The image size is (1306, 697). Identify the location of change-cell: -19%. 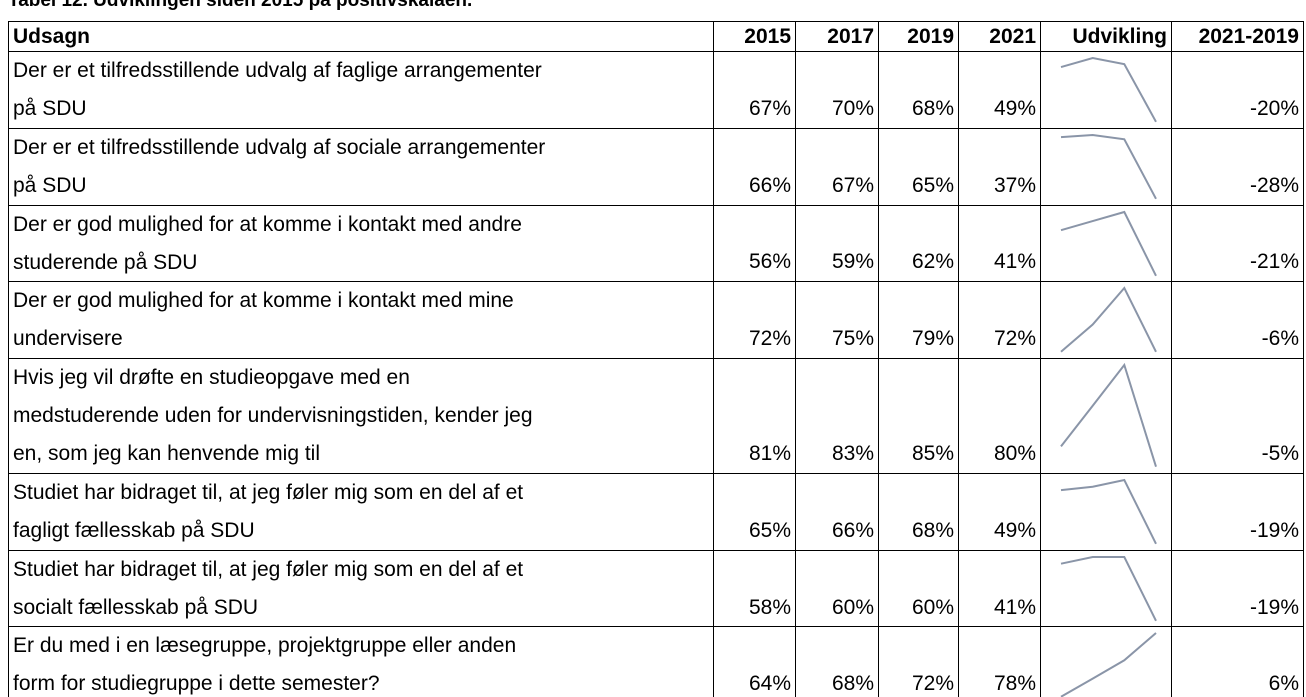
(1237, 511).